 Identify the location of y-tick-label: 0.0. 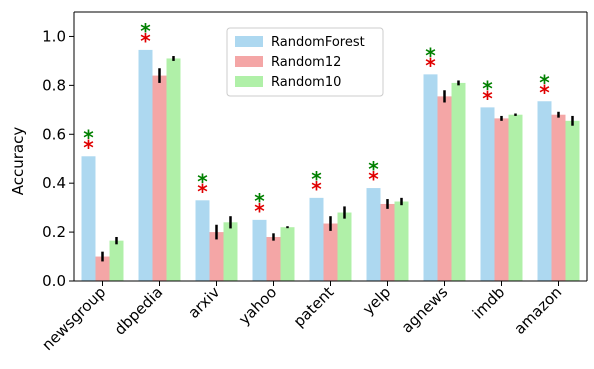
(54, 281).